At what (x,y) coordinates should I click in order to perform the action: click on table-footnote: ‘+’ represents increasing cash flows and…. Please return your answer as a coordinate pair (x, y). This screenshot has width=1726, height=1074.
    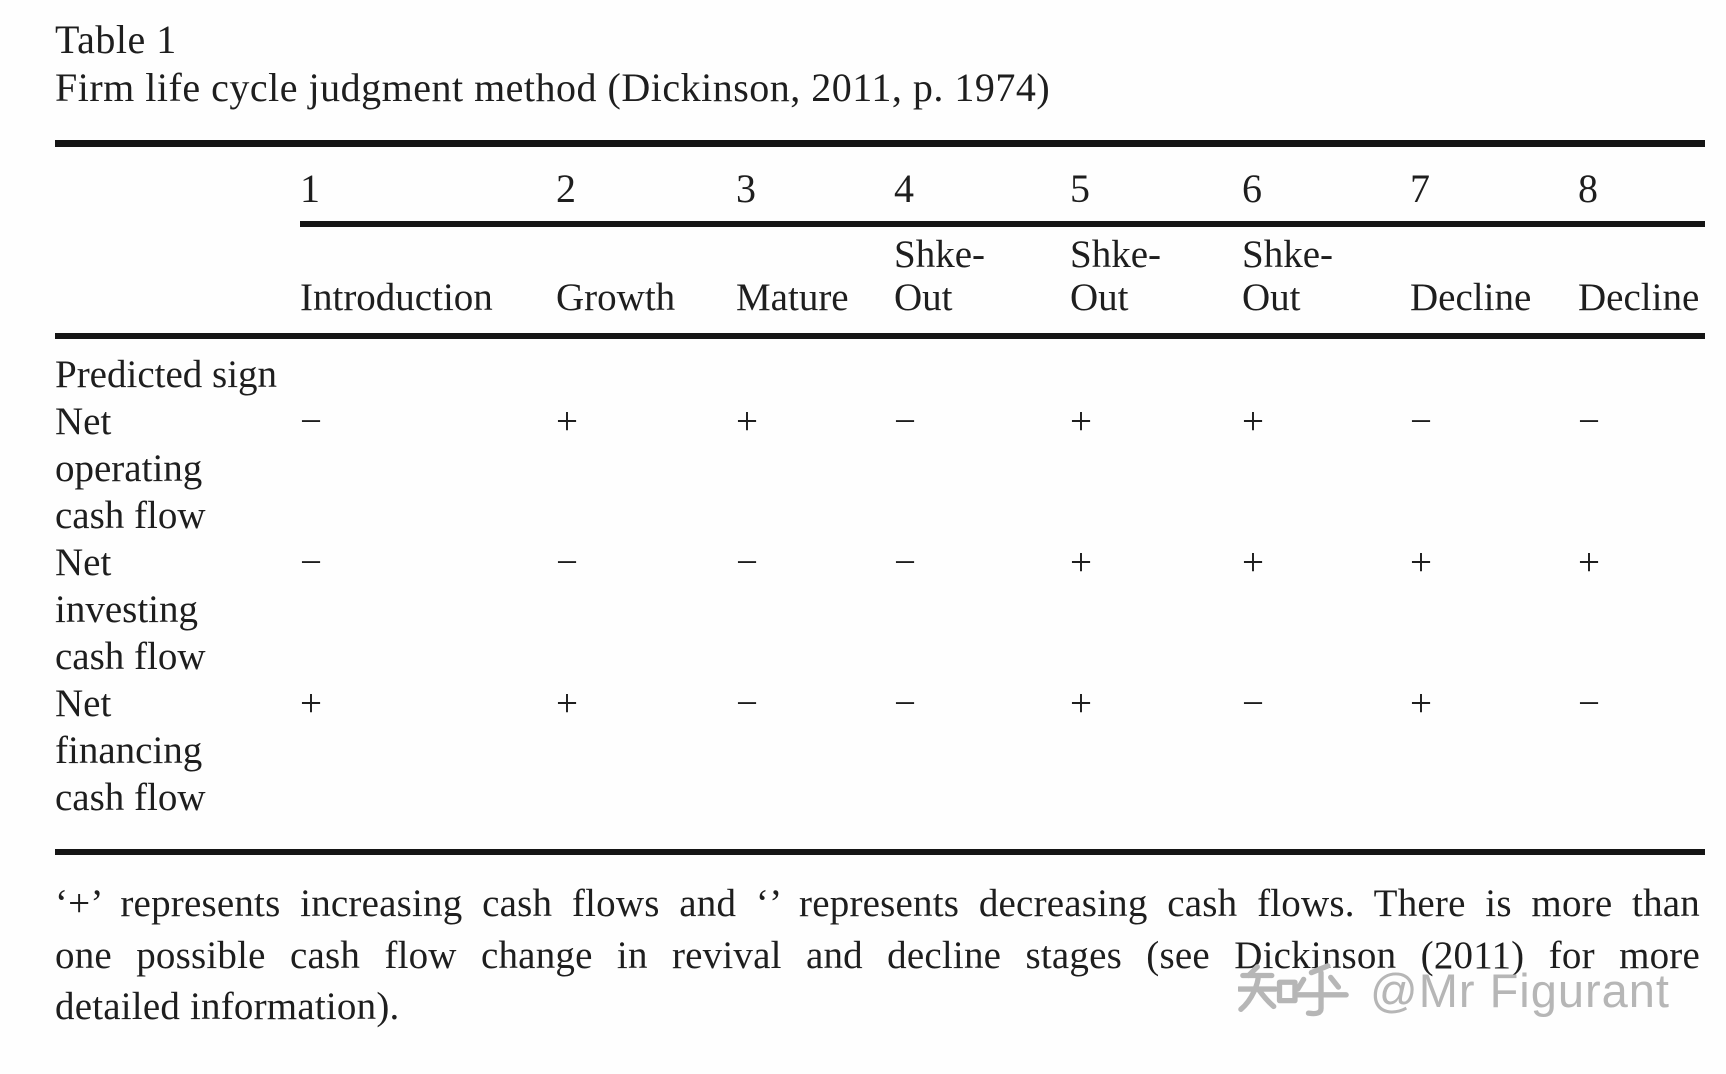
    Looking at the image, I should click on (877, 955).